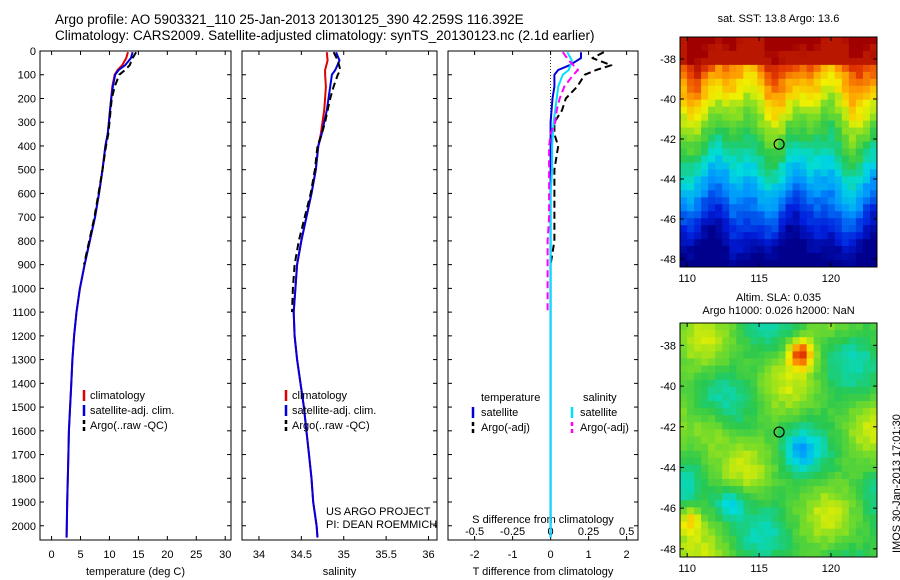 This screenshot has height=580, width=900. What do you see at coordinates (99, 294) in the screenshot?
I see `series-line` at bounding box center [99, 294].